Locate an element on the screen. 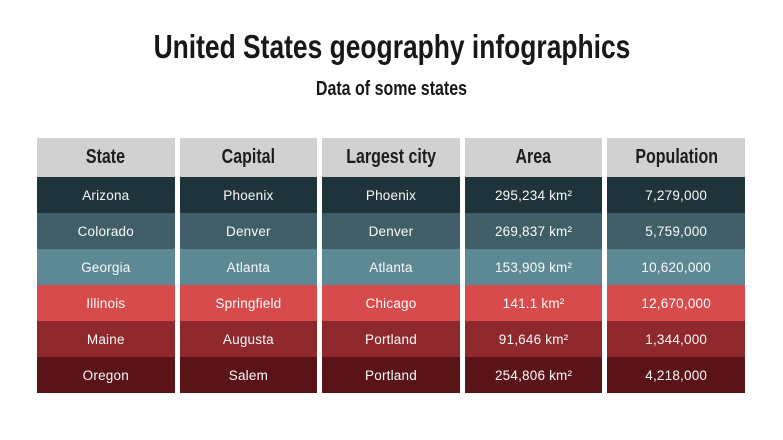  cell-largest-city: Denver is located at coordinates (391, 231).